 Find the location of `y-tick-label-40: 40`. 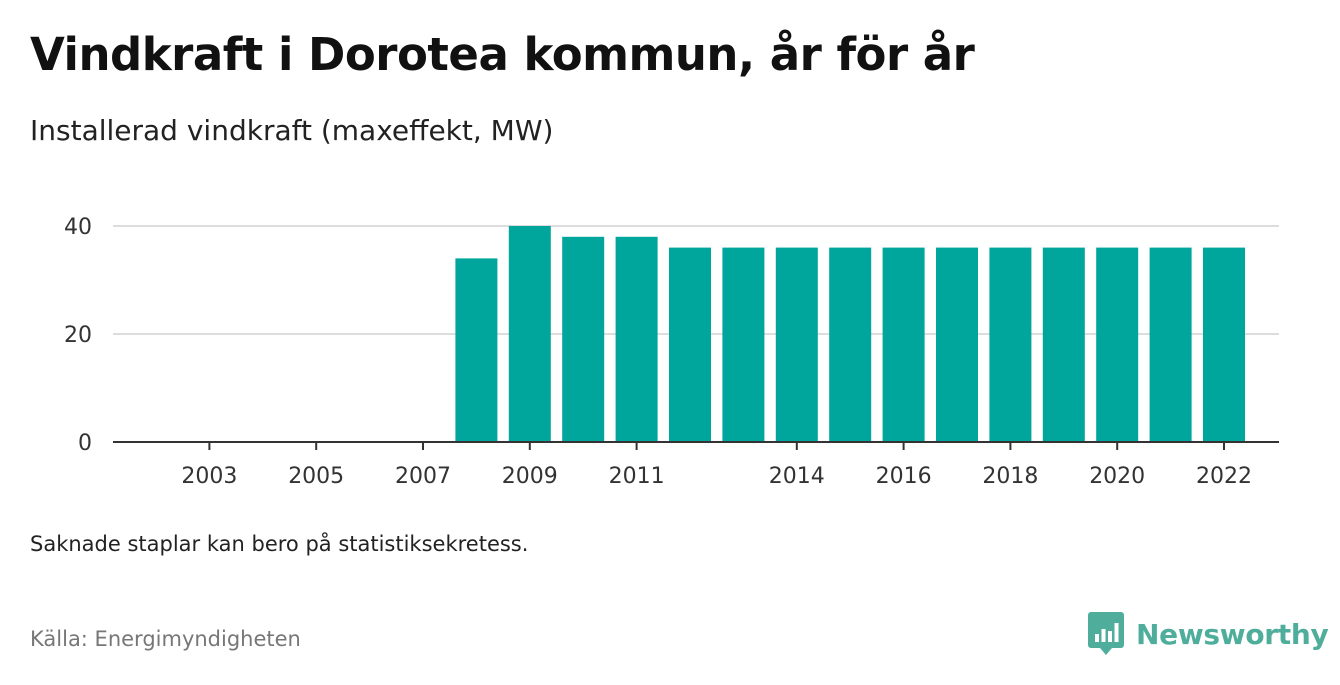

y-tick-label-40: 40 is located at coordinates (78, 227).